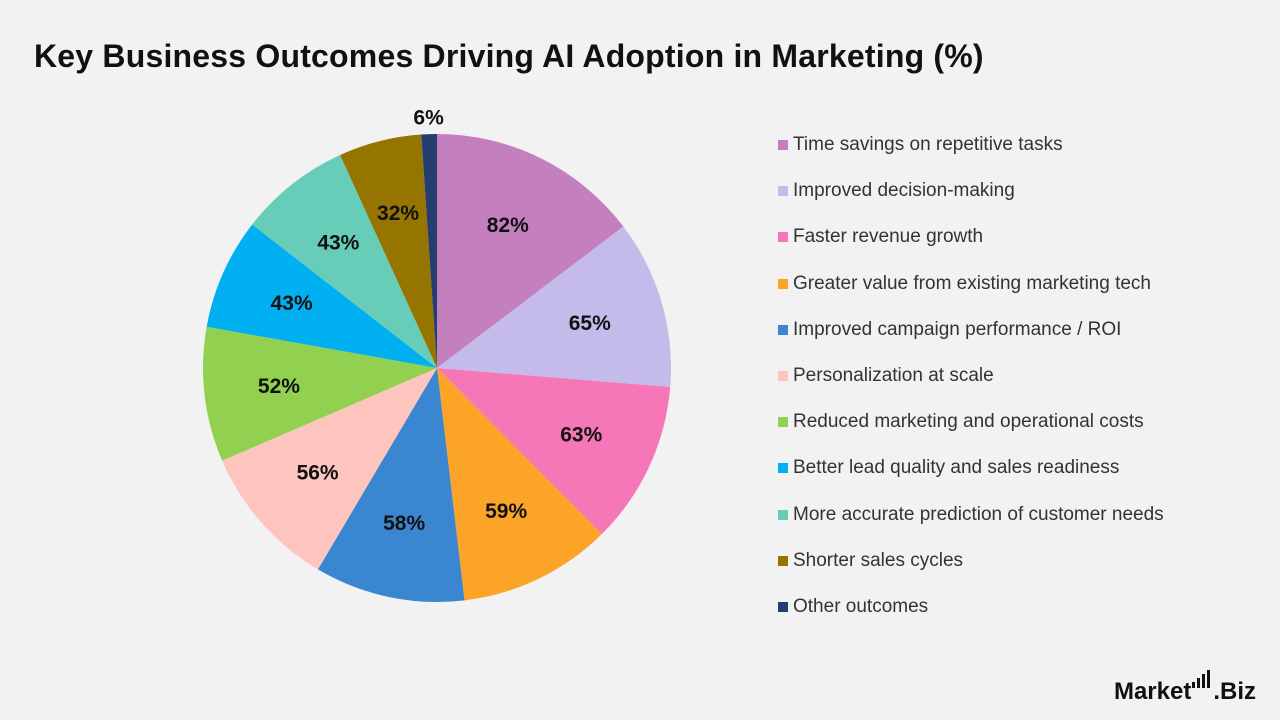 This screenshot has height=720, width=1280. I want to click on legend-item-2: Improved decision-making, so click(1018, 191).